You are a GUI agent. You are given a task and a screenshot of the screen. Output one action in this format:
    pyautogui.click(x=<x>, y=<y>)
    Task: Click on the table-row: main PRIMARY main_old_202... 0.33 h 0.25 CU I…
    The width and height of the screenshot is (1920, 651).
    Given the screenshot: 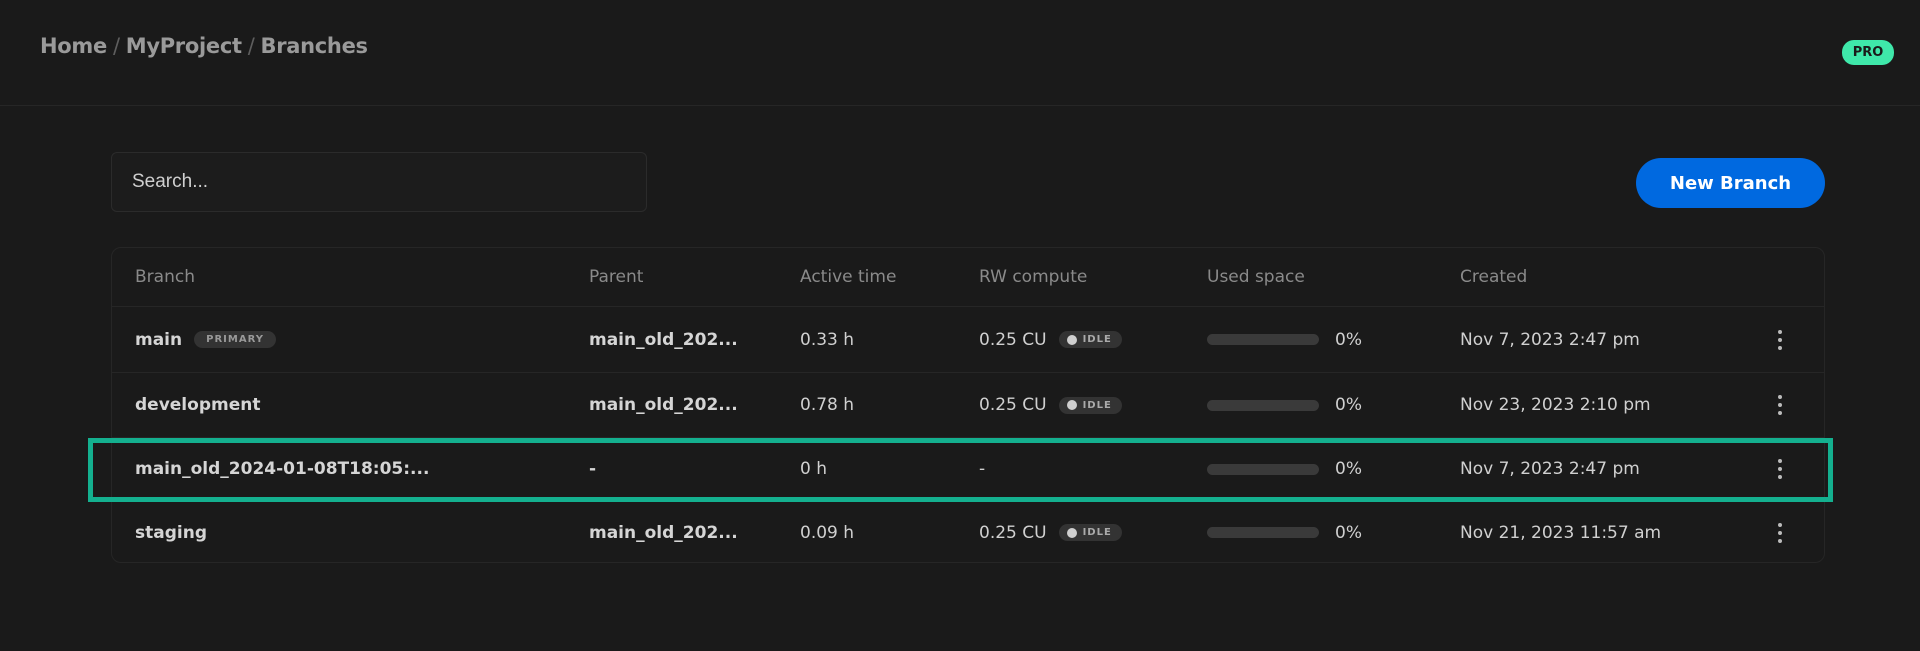 What is the action you would take?
    pyautogui.click(x=968, y=340)
    